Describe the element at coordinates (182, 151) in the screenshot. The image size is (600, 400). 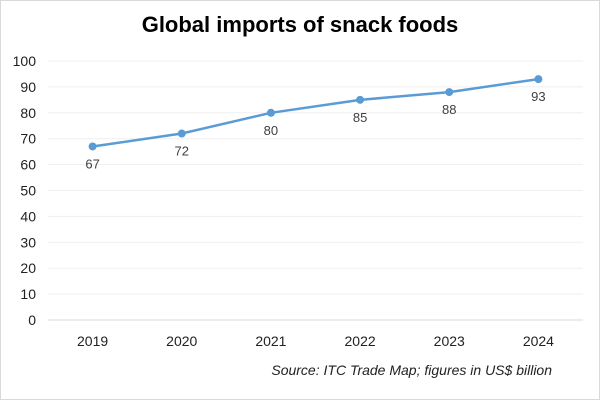
I see `data-label: 72` at that location.